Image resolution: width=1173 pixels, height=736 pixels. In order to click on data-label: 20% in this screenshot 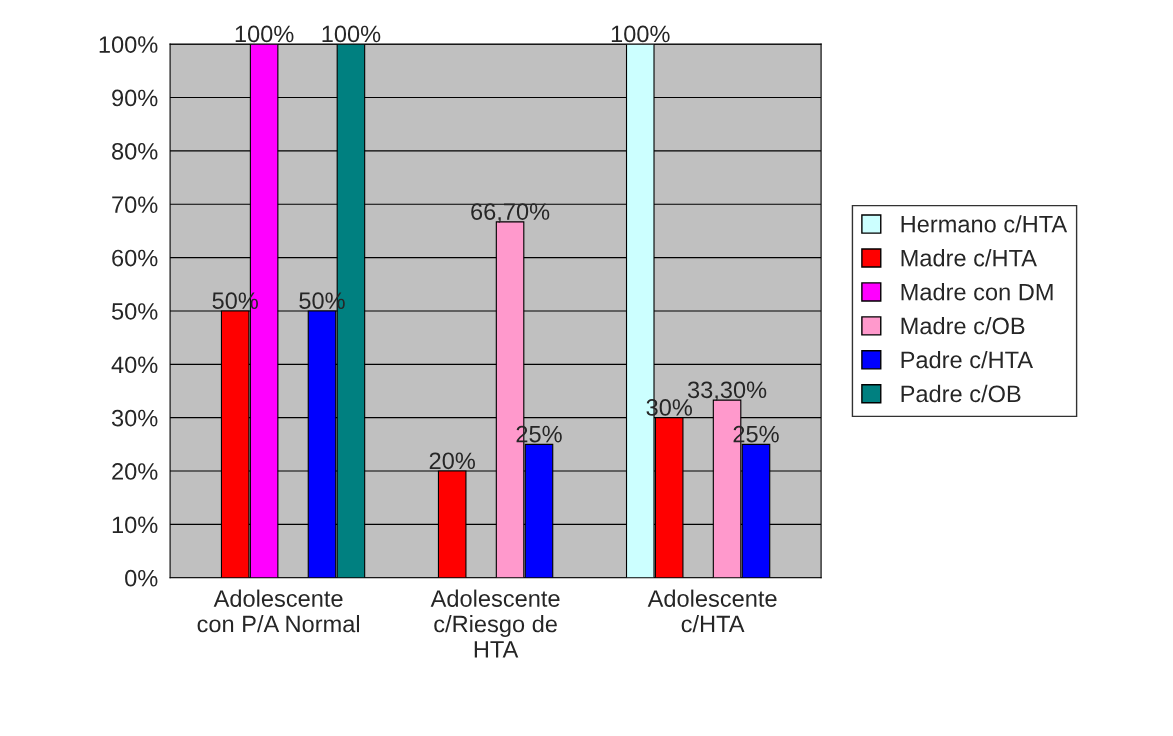, I will do `click(452, 461)`.